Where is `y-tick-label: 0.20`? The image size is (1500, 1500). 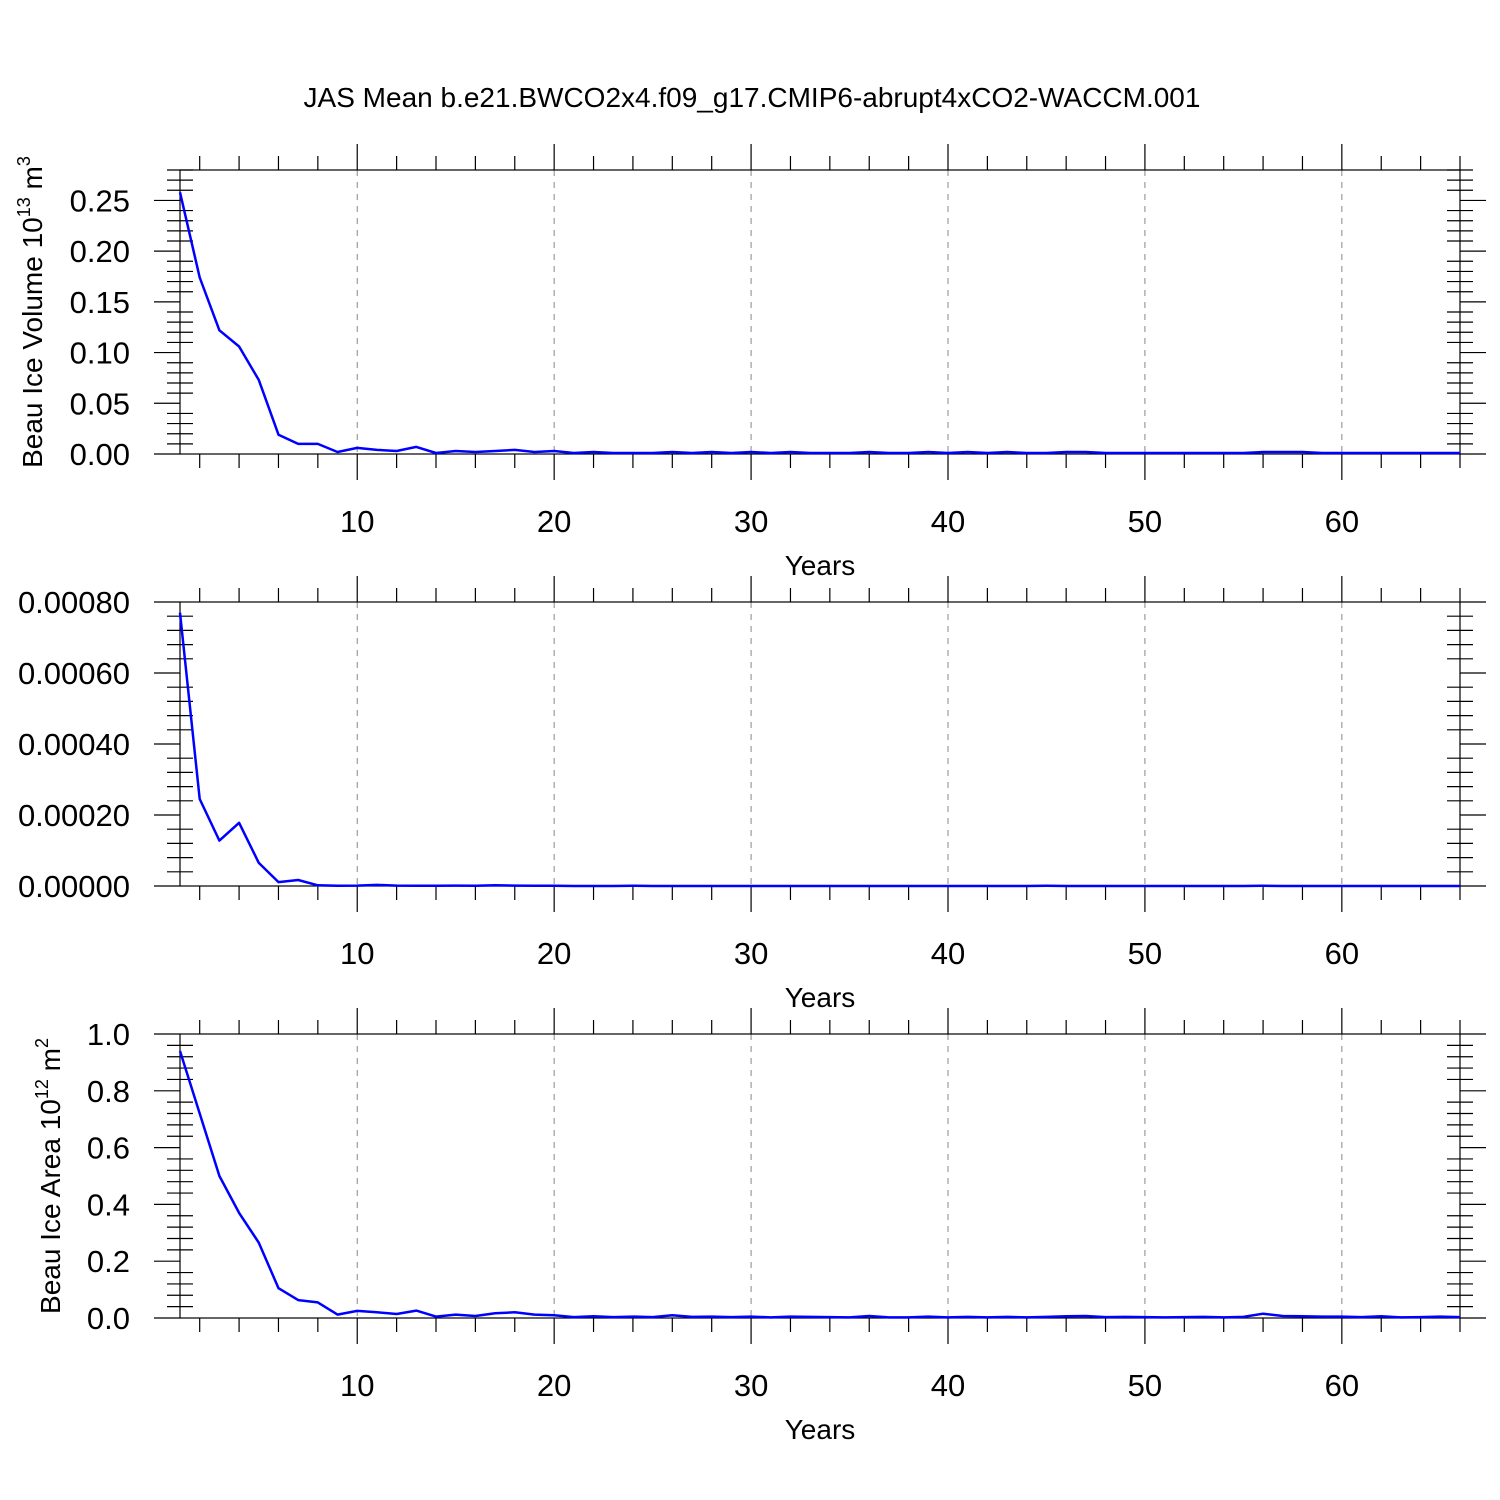 y-tick-label: 0.20 is located at coordinates (100, 251).